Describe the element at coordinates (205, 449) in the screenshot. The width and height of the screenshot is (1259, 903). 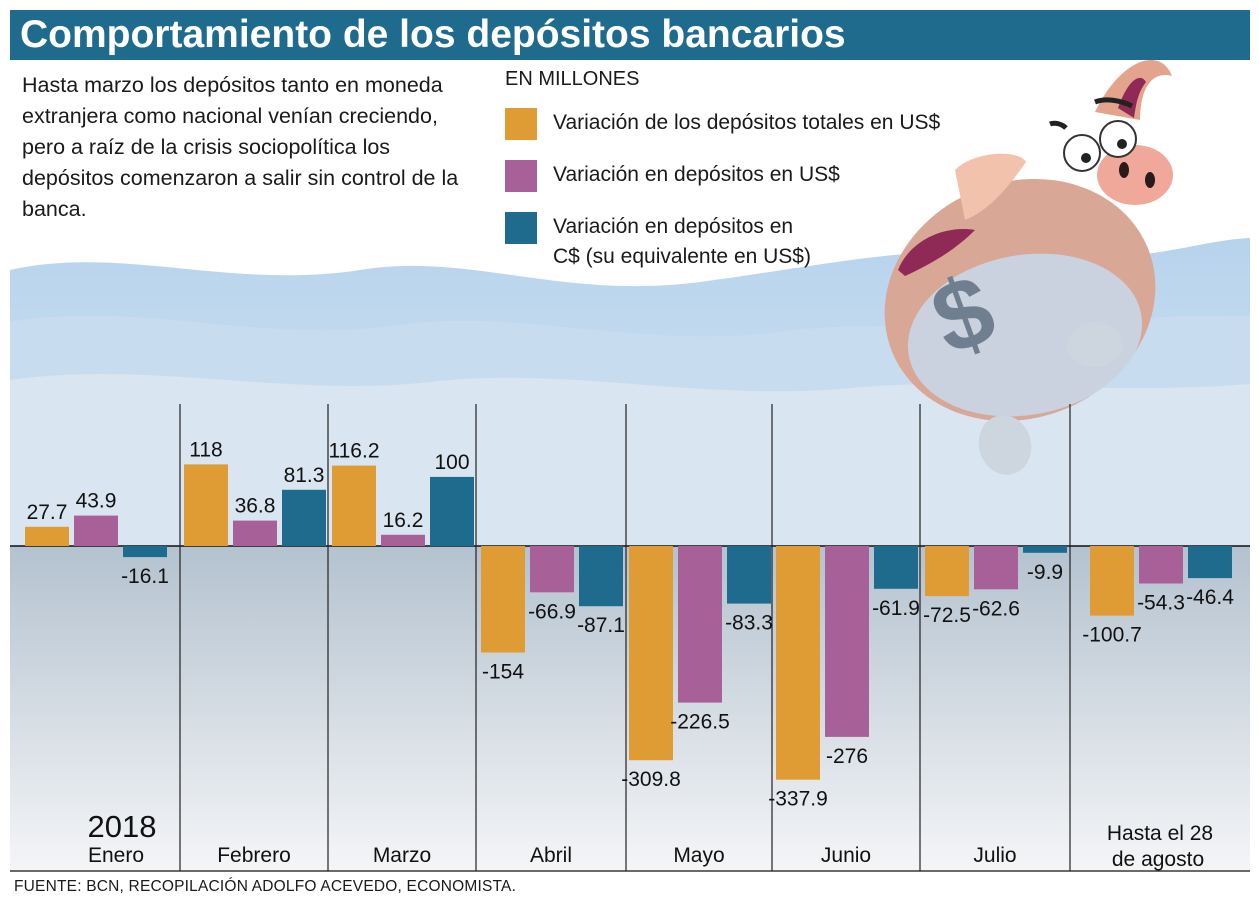
I see `data-label: 118` at that location.